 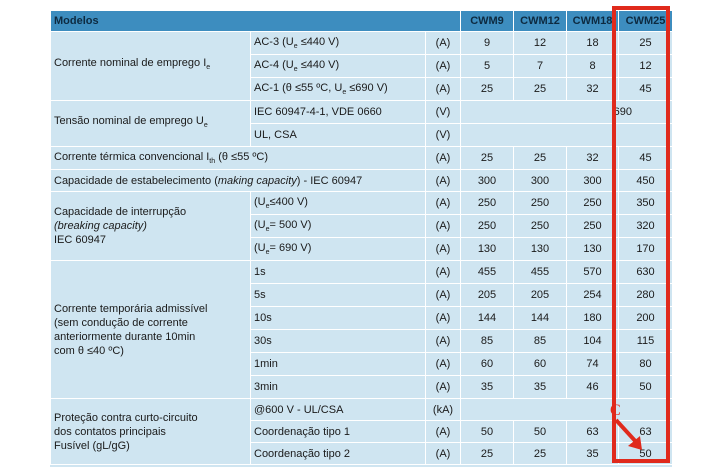 What do you see at coordinates (566, 112) in the screenshot?
I see `value-cell-merged: 690` at bounding box center [566, 112].